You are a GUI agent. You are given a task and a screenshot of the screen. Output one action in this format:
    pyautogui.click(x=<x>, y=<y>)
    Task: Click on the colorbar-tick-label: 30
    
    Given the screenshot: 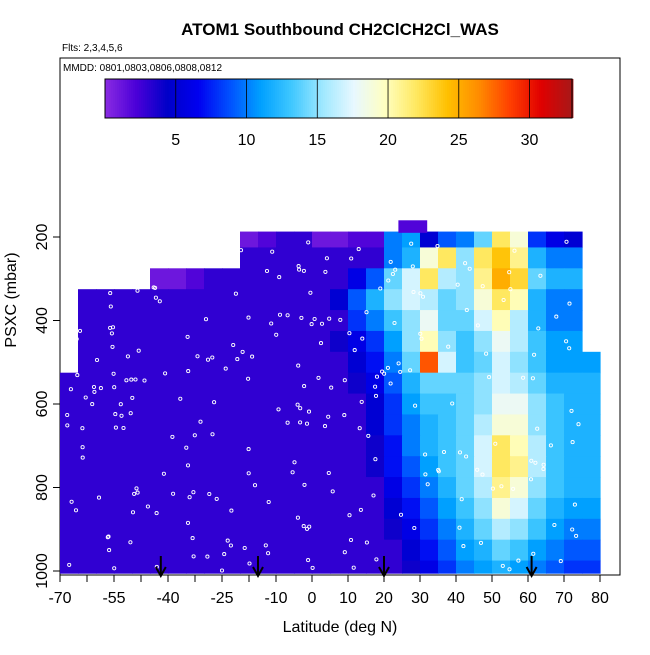 What is the action you would take?
    pyautogui.click(x=530, y=140)
    